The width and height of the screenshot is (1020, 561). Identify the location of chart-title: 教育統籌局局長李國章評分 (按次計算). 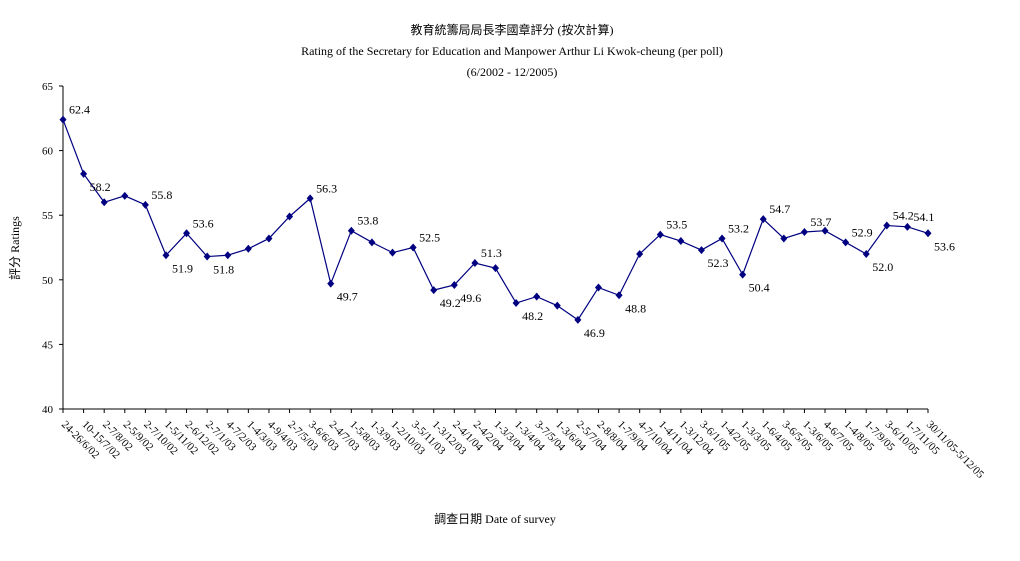
(512, 29).